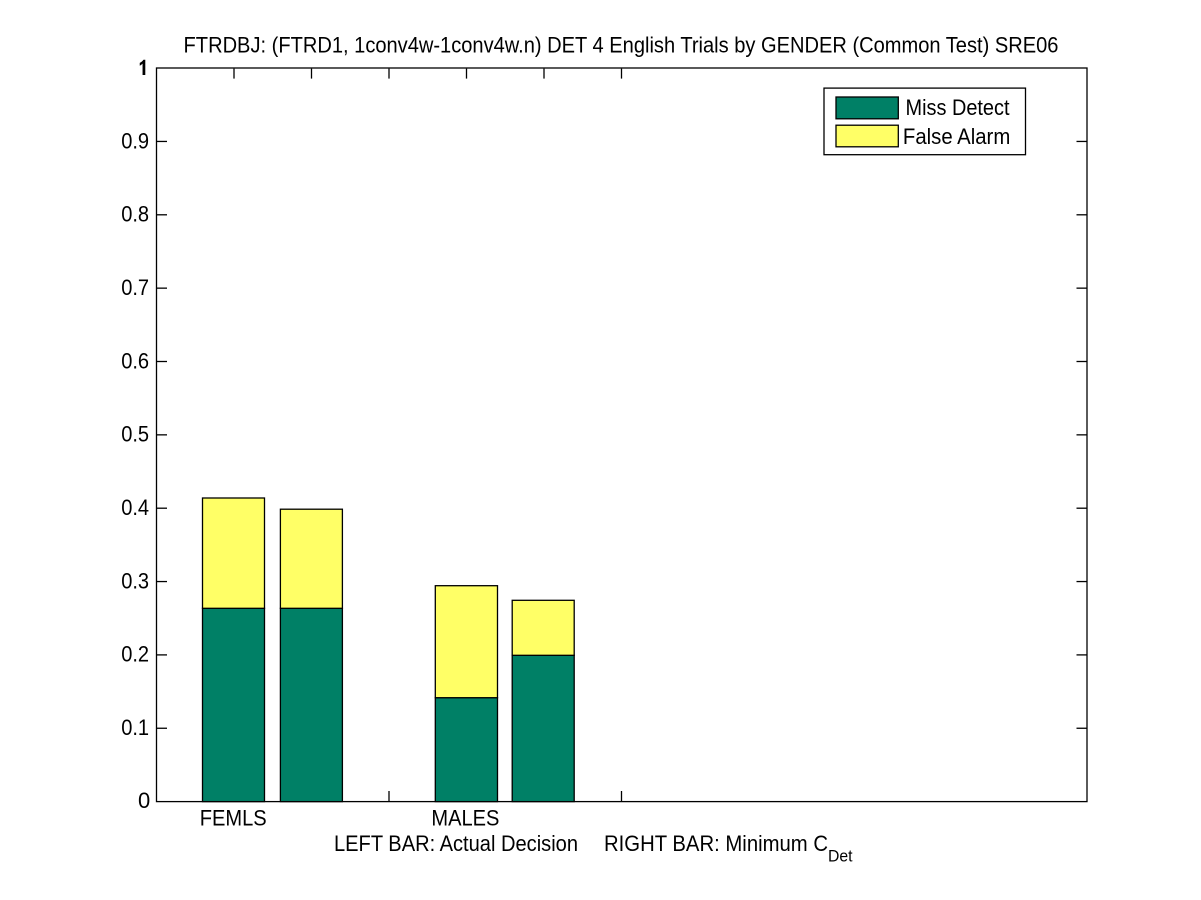 Image resolution: width=1201 pixels, height=900 pixels. What do you see at coordinates (144, 800) in the screenshot?
I see `svg-text: 0` at bounding box center [144, 800].